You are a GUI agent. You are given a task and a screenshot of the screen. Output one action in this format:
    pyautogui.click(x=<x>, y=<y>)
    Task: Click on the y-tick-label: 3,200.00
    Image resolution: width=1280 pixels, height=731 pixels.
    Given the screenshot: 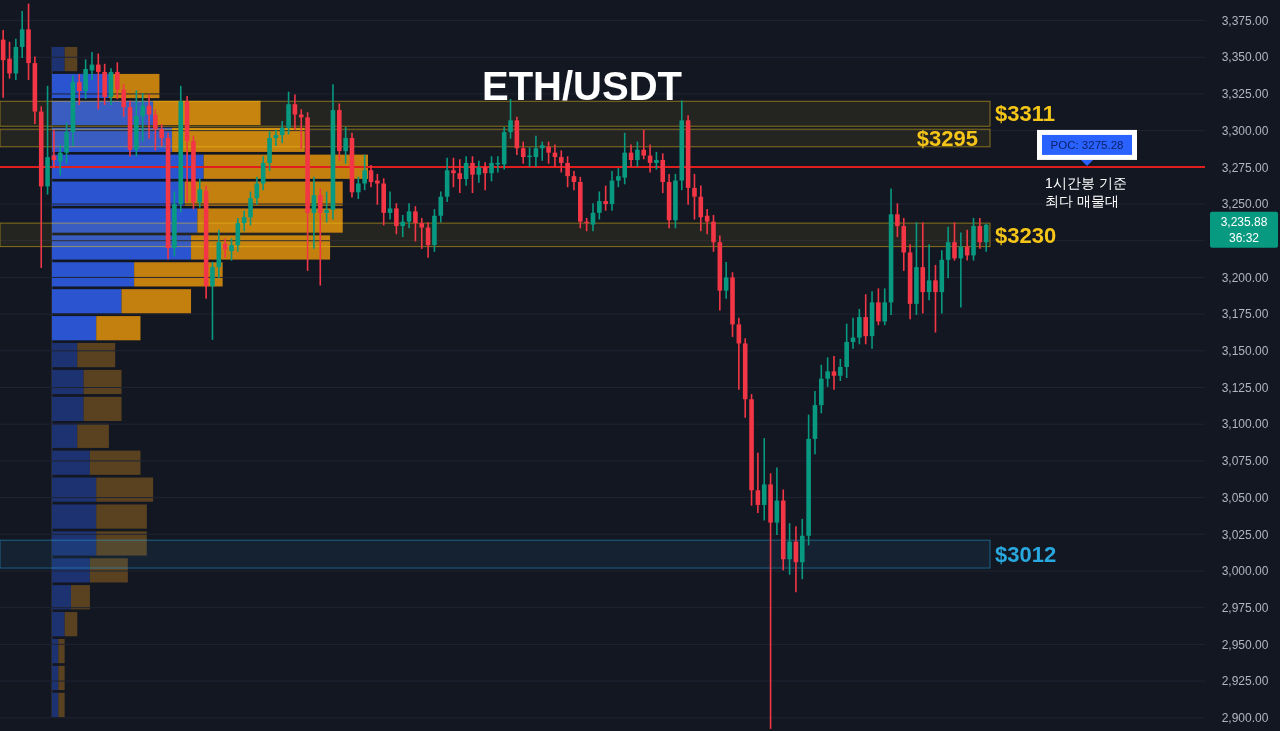 What is the action you would take?
    pyautogui.click(x=1245, y=277)
    